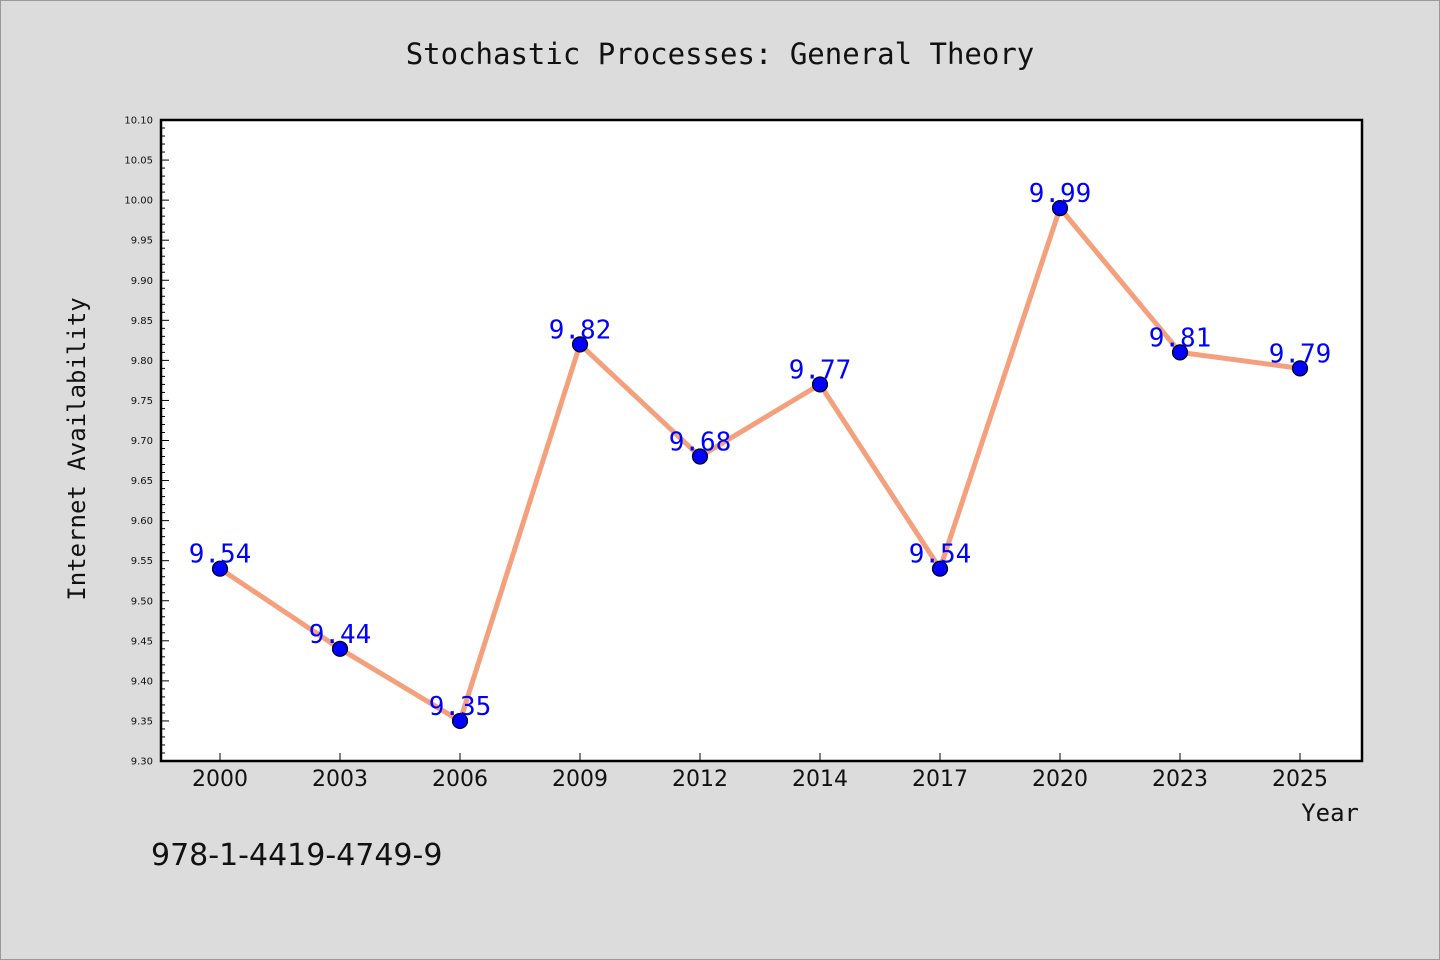 Image resolution: width=1440 pixels, height=960 pixels. I want to click on y-tick-label: 10.05, so click(138, 161).